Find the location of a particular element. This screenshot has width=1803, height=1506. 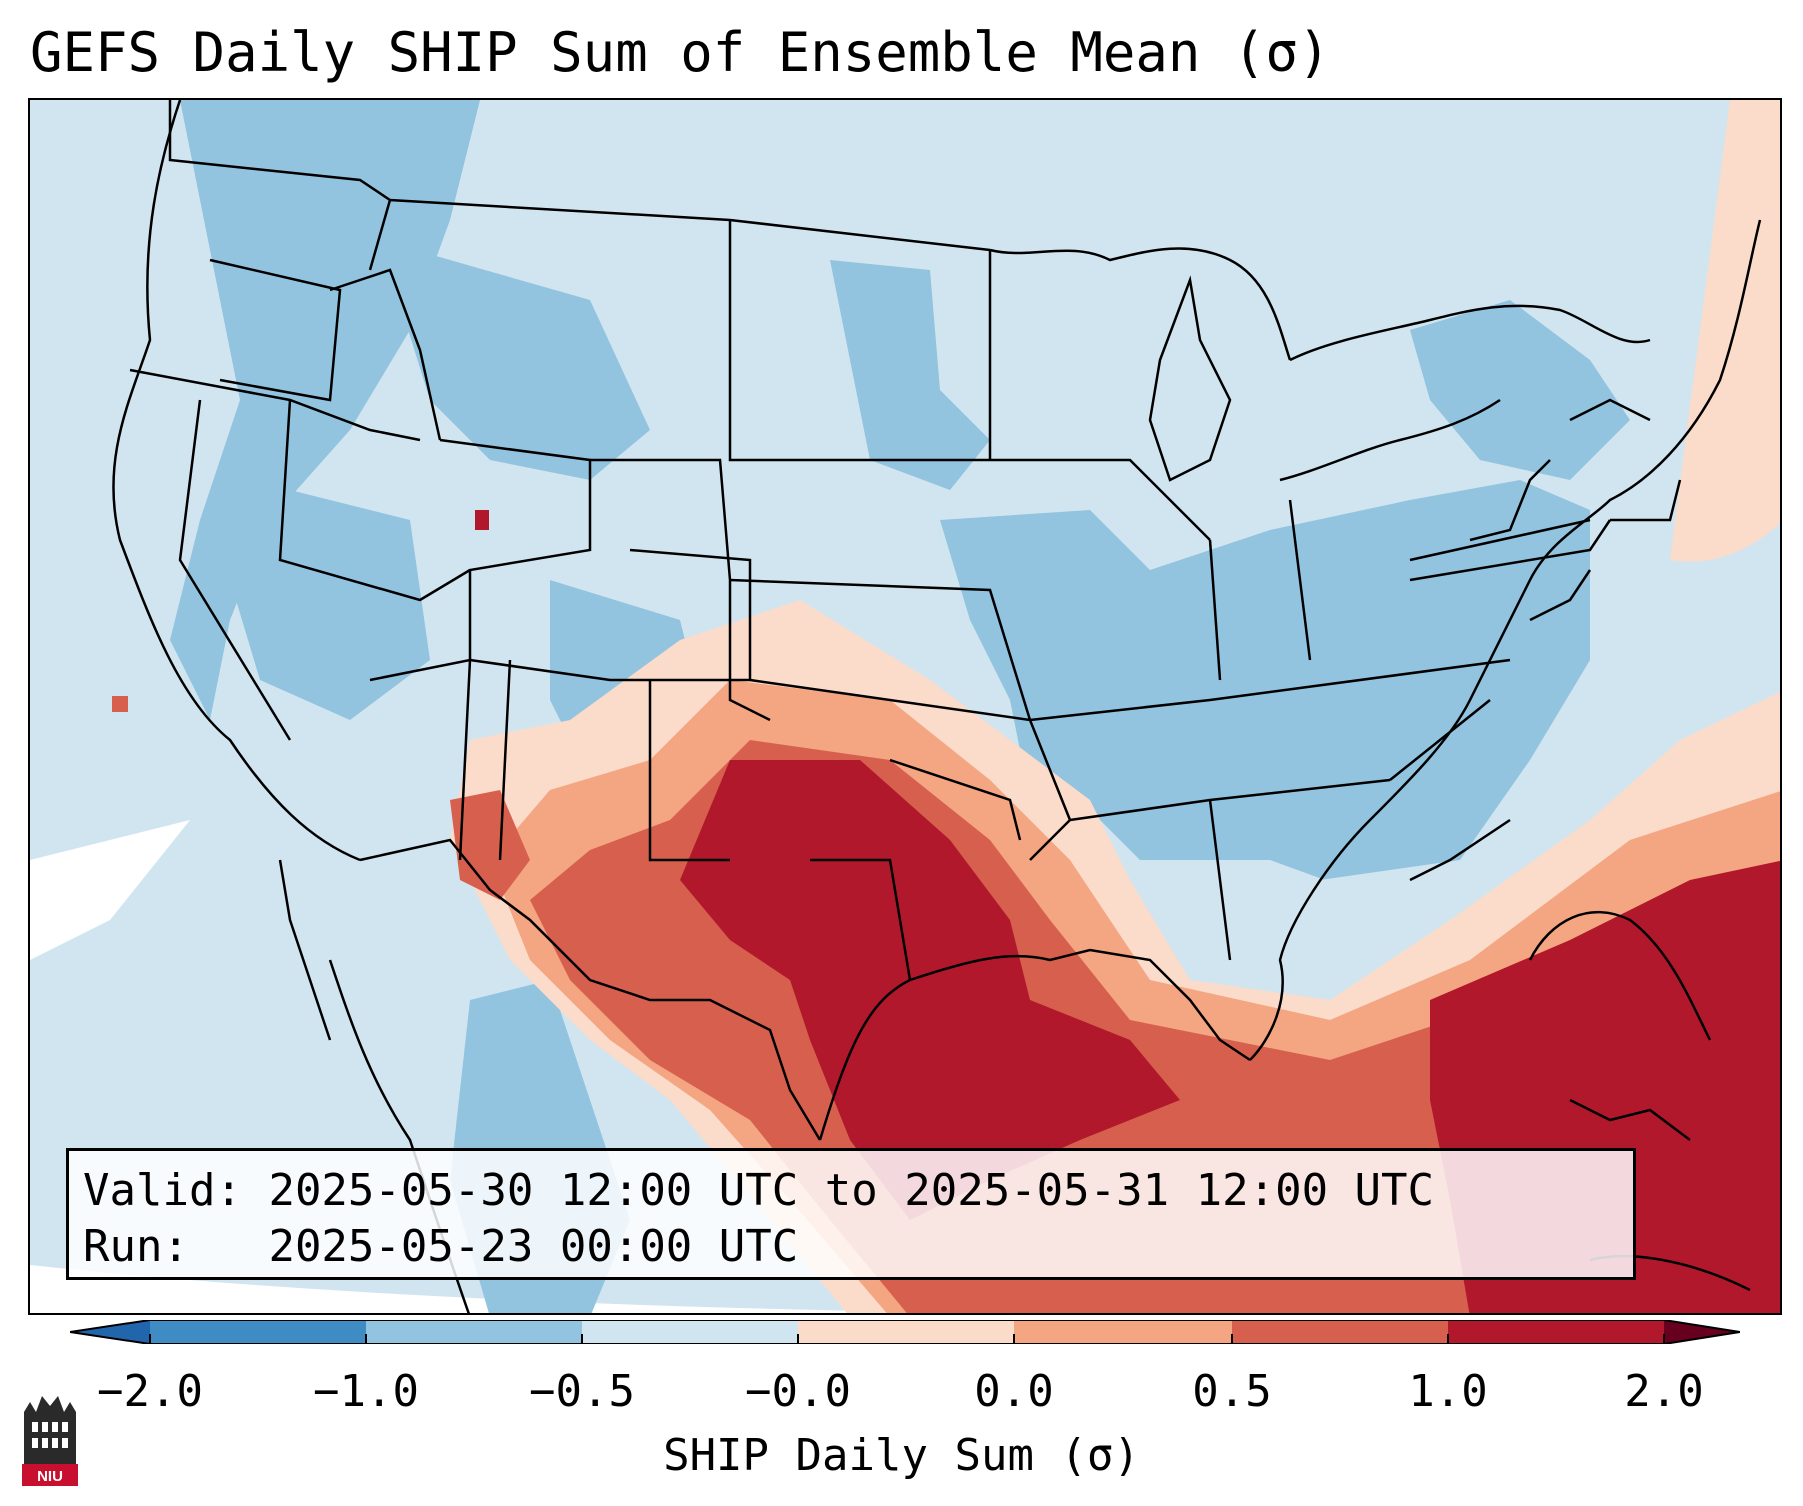

colorbar-label: SHIP Daily Sum (σ) is located at coordinates (901, 1455).